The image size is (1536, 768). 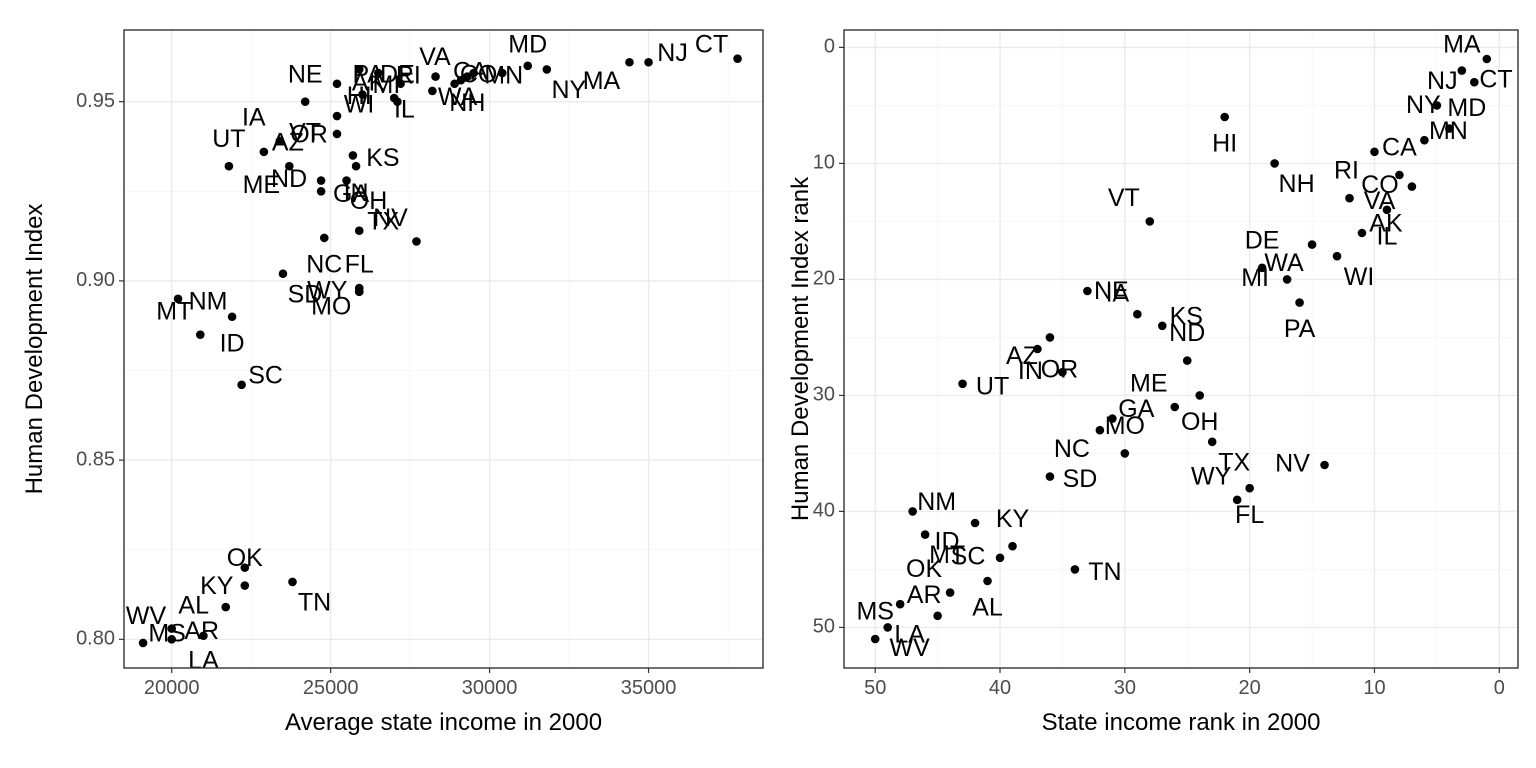 I want to click on data-point-md, so click(x=1437, y=105).